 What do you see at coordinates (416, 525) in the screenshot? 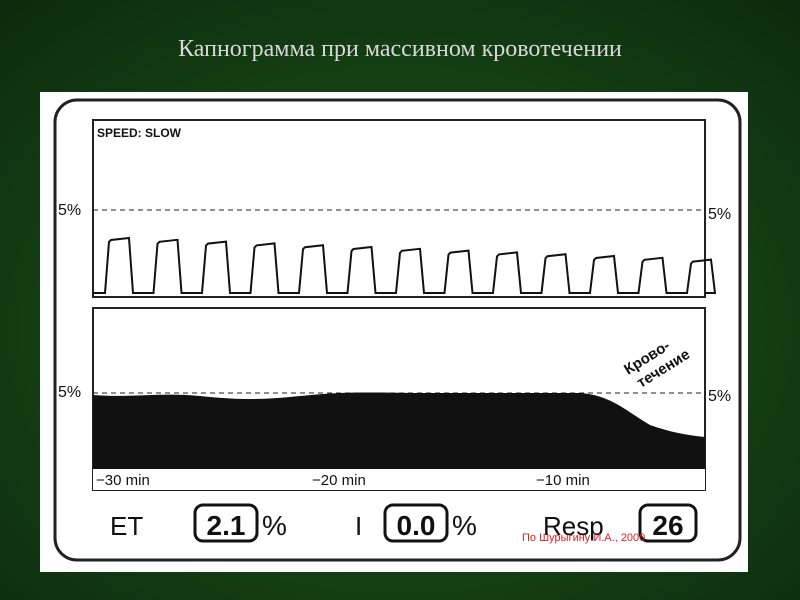
I see `readout-value: 0.0` at bounding box center [416, 525].